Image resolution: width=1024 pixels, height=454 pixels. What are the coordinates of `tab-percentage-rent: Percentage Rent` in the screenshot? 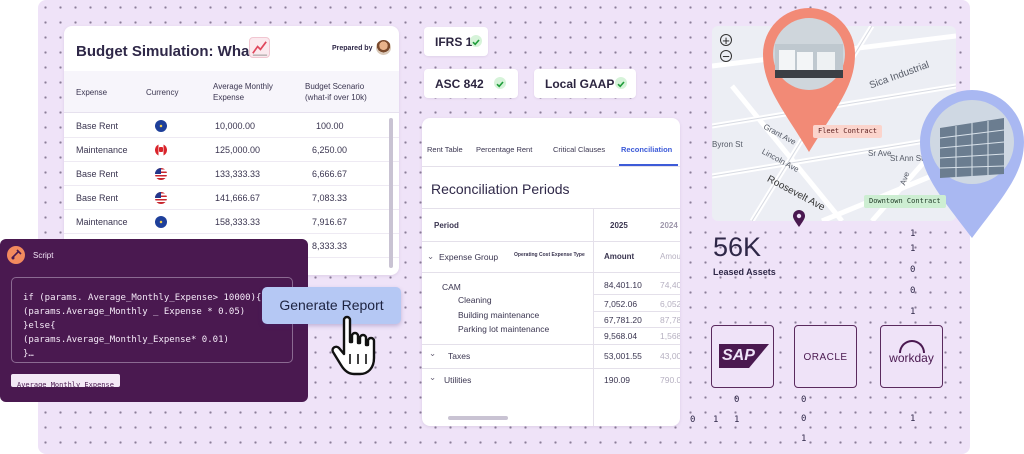 It's located at (504, 149).